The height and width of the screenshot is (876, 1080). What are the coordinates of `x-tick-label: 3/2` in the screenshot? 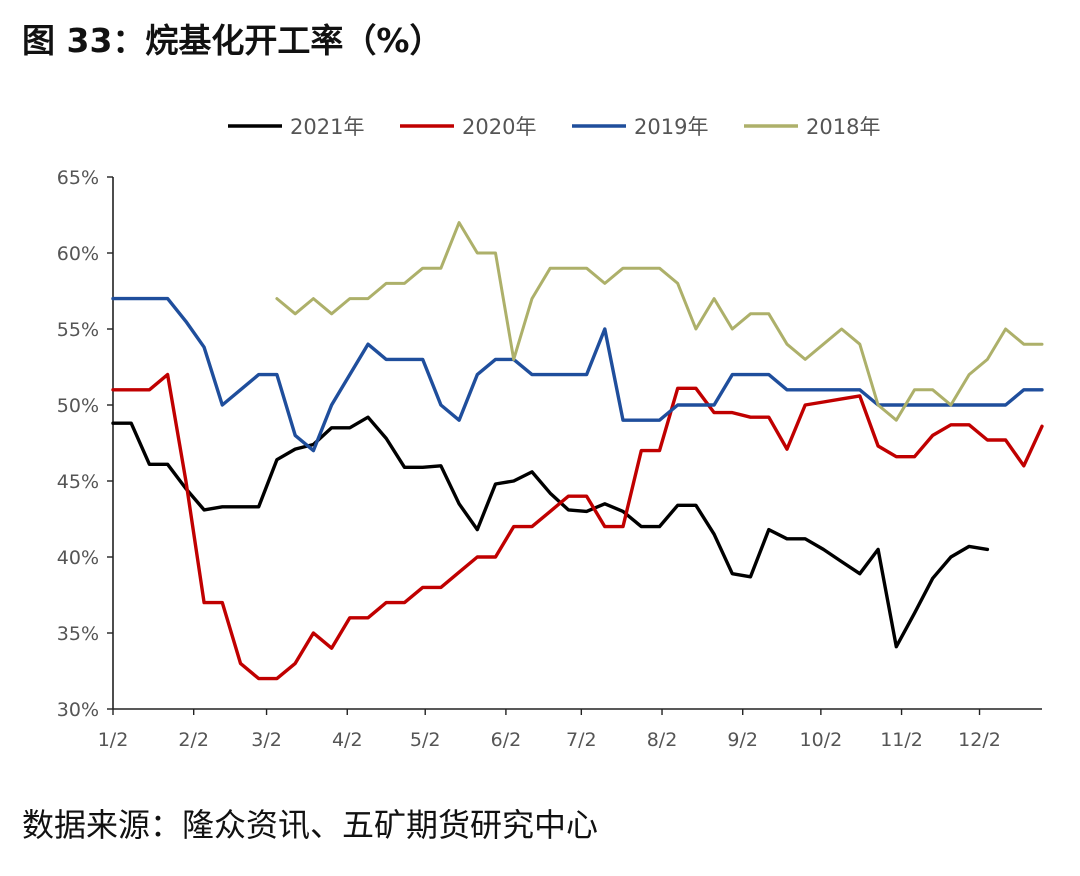 It's located at (266, 740).